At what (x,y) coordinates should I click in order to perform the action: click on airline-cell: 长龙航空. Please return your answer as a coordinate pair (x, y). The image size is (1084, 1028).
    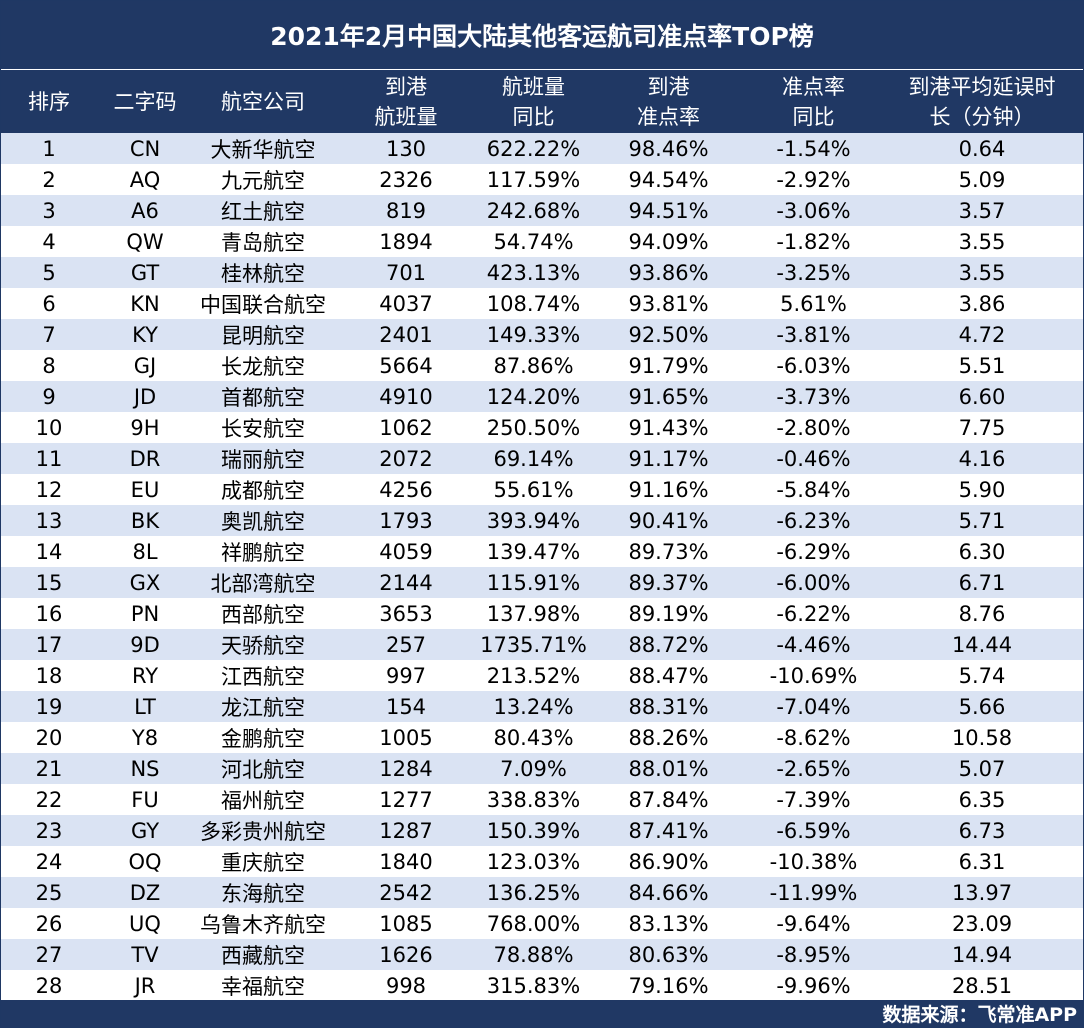
    Looking at the image, I should click on (263, 366).